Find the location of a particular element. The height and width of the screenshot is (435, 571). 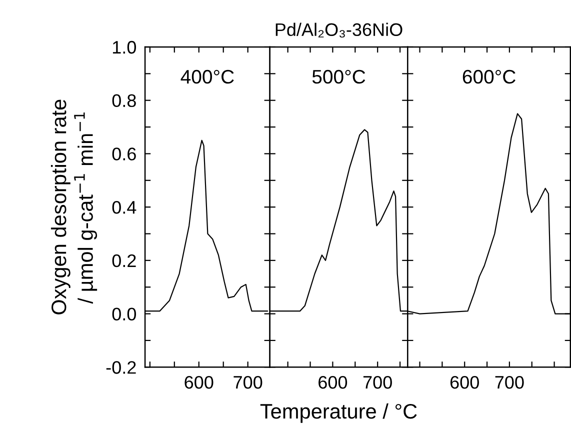

annotation: 600°C is located at coordinates (489, 77).